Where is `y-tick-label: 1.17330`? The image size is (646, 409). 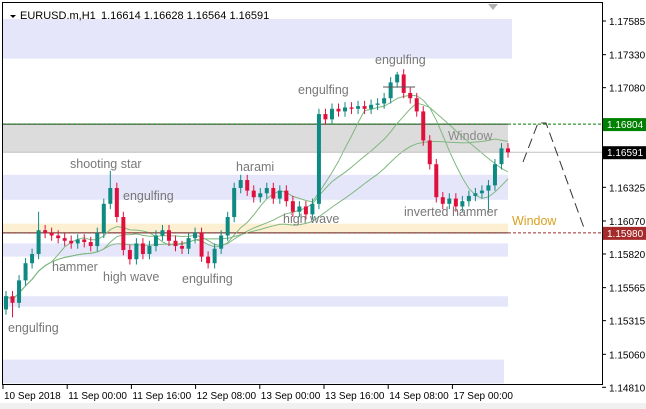 y-tick-label: 1.17330 is located at coordinates (627, 56).